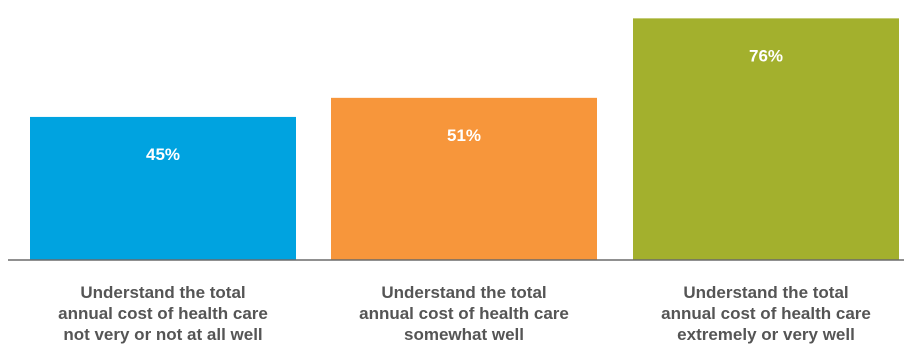 The width and height of the screenshot is (912, 347). Describe the element at coordinates (464, 334) in the screenshot. I see `category-label-2-line-3: somewhat well` at that location.